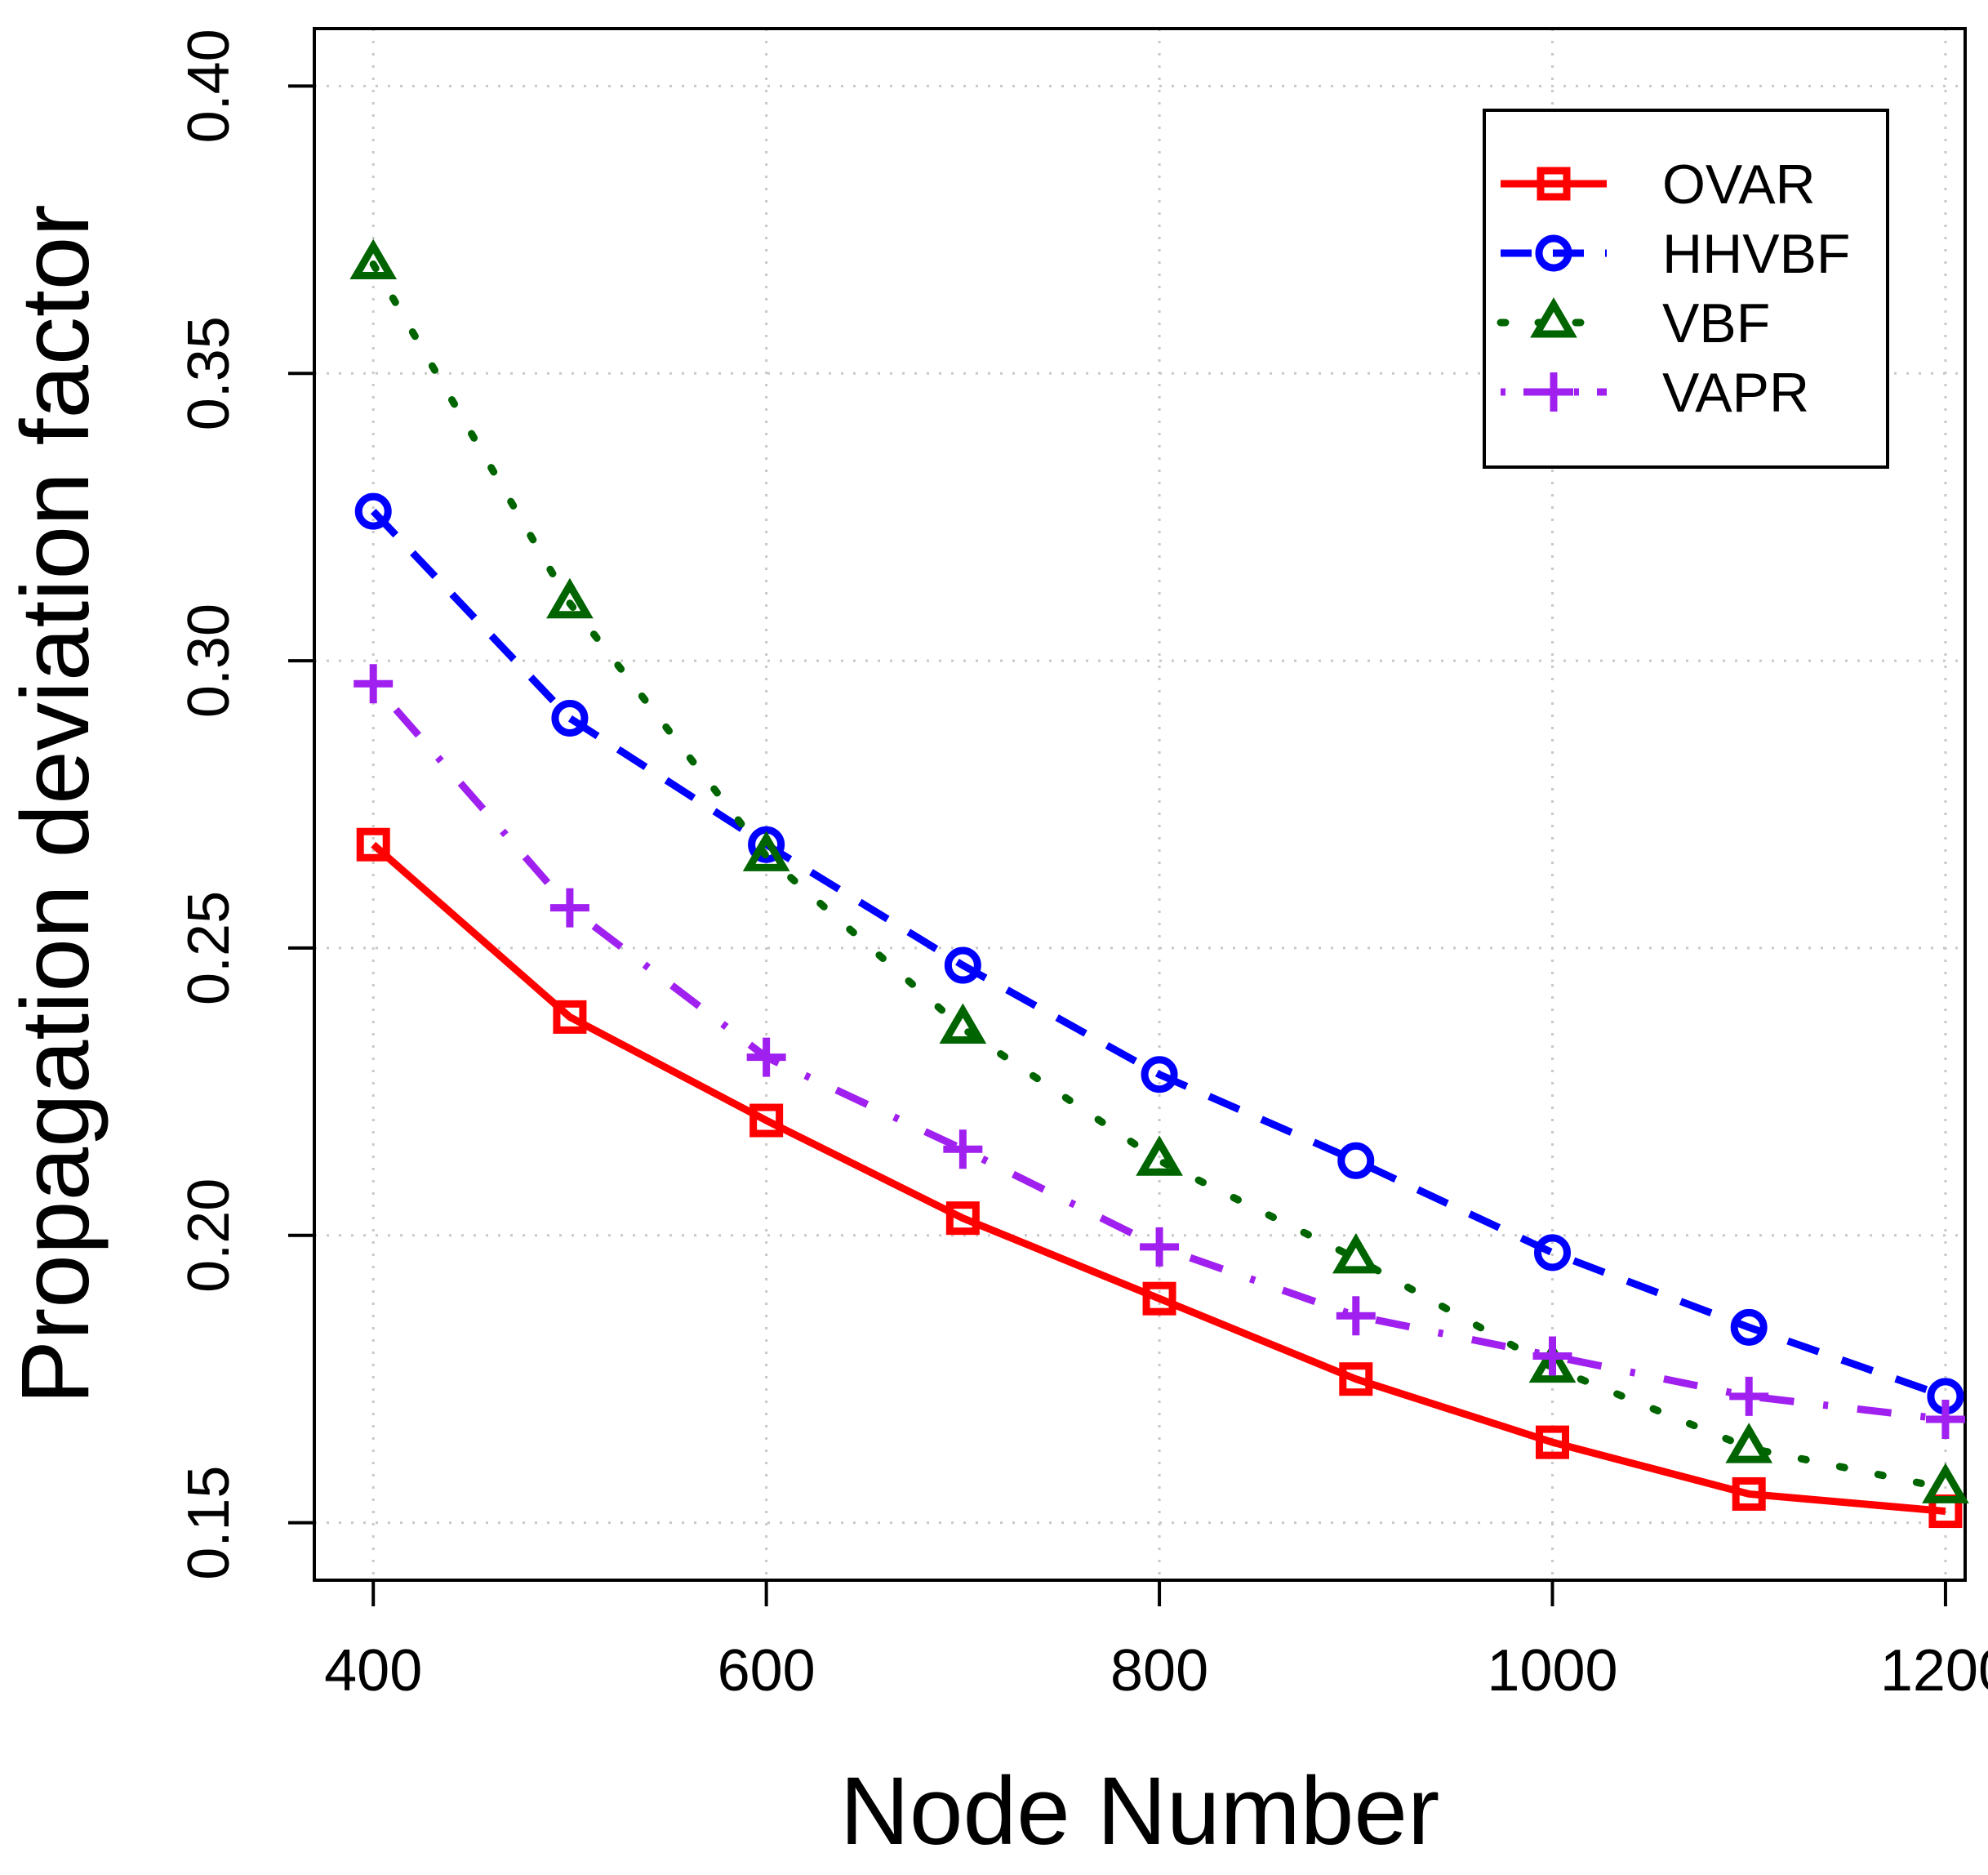 This screenshot has width=1988, height=1875. Describe the element at coordinates (1686, 289) in the screenshot. I see `legend: OVAR HHVBF VBF VAPR` at that location.